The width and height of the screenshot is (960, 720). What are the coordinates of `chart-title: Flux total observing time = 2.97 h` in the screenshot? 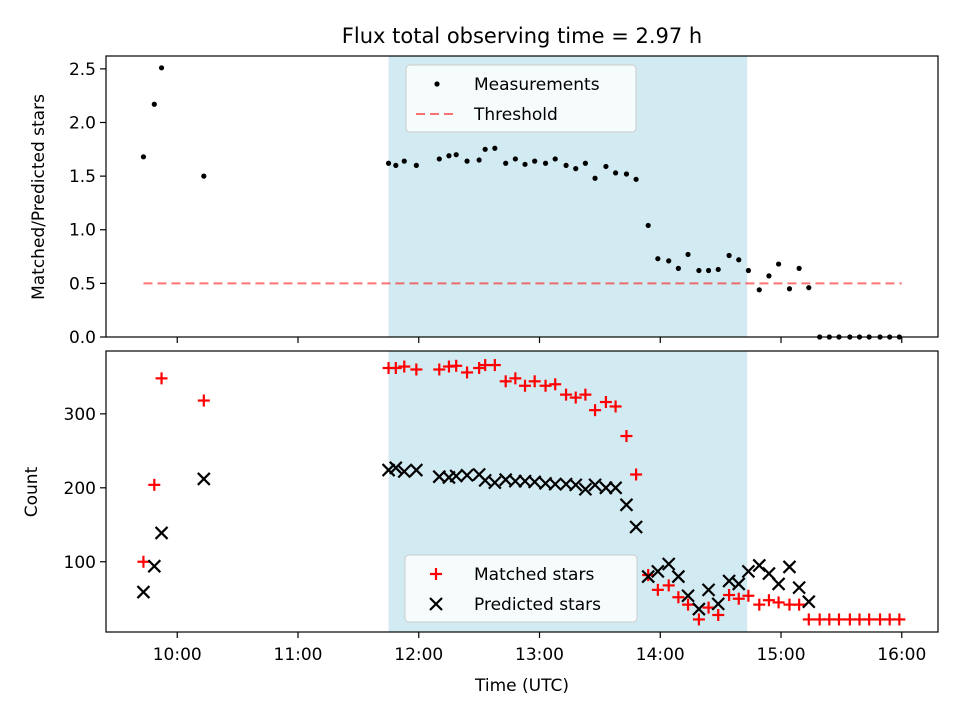 It's located at (522, 36).